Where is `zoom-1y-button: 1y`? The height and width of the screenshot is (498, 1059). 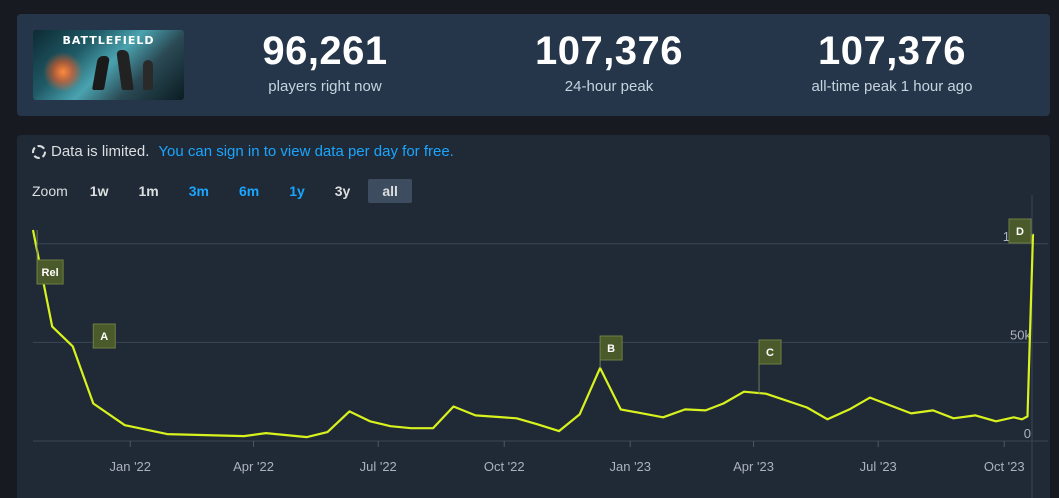 zoom-1y-button: 1y is located at coordinates (297, 191).